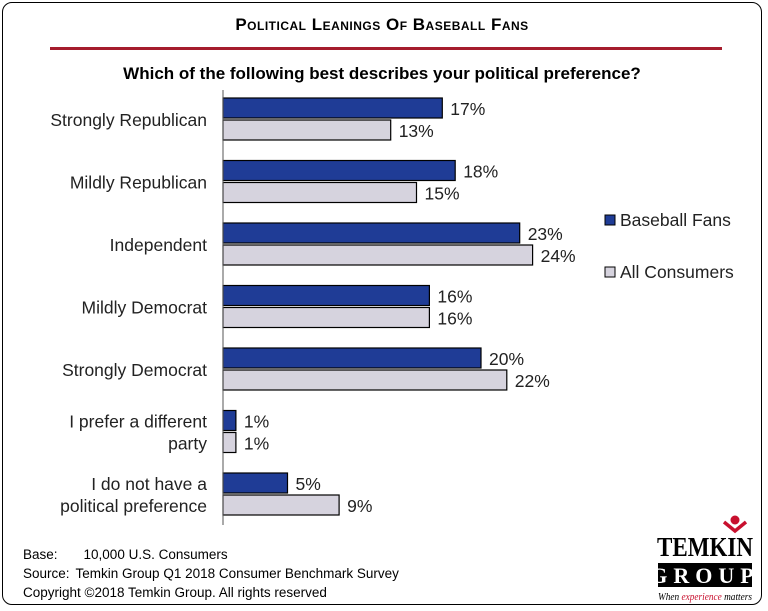 The height and width of the screenshot is (611, 768). Describe the element at coordinates (40, 554) in the screenshot. I see `footer-base-label: Base:` at that location.